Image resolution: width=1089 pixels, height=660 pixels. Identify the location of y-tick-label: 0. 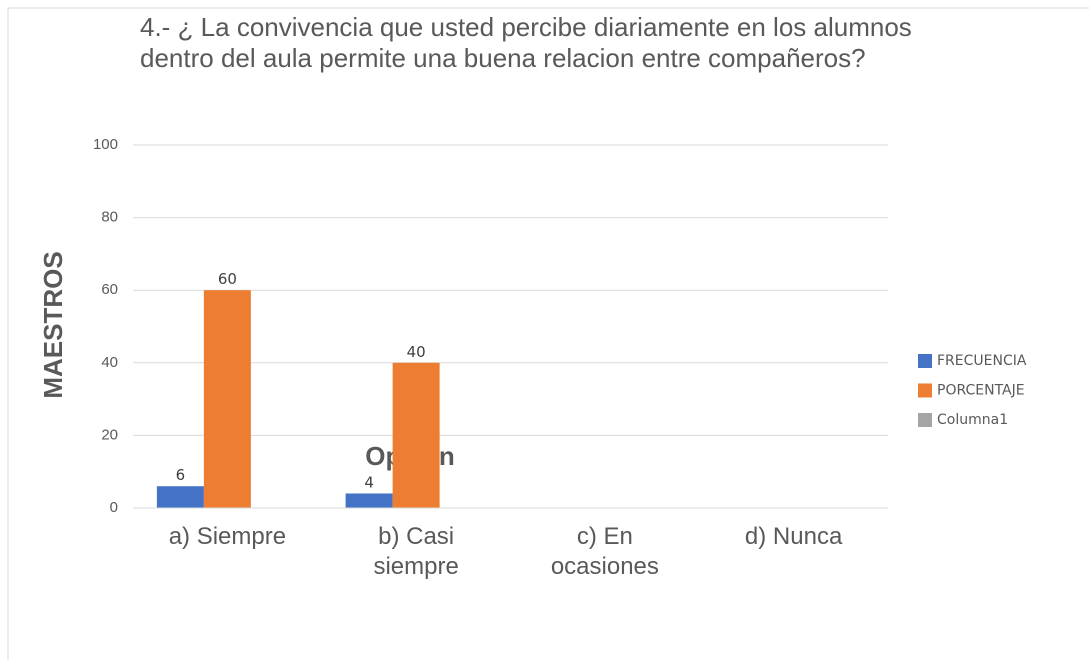
(114, 507).